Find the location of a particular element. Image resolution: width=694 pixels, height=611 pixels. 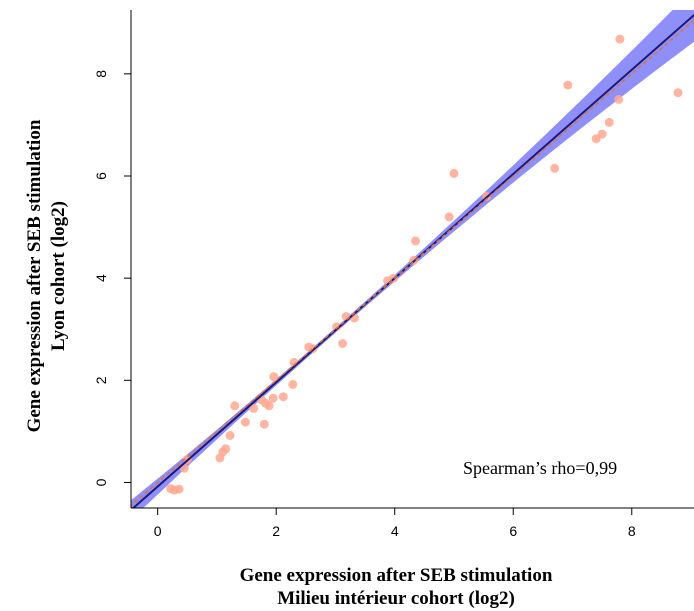

x-tick-label: 8 is located at coordinates (632, 531).